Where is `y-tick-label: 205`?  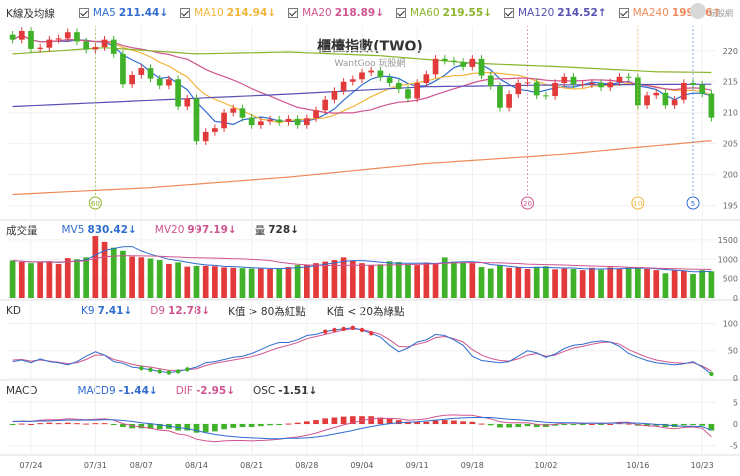 y-tick-label: 205 is located at coordinates (730, 144).